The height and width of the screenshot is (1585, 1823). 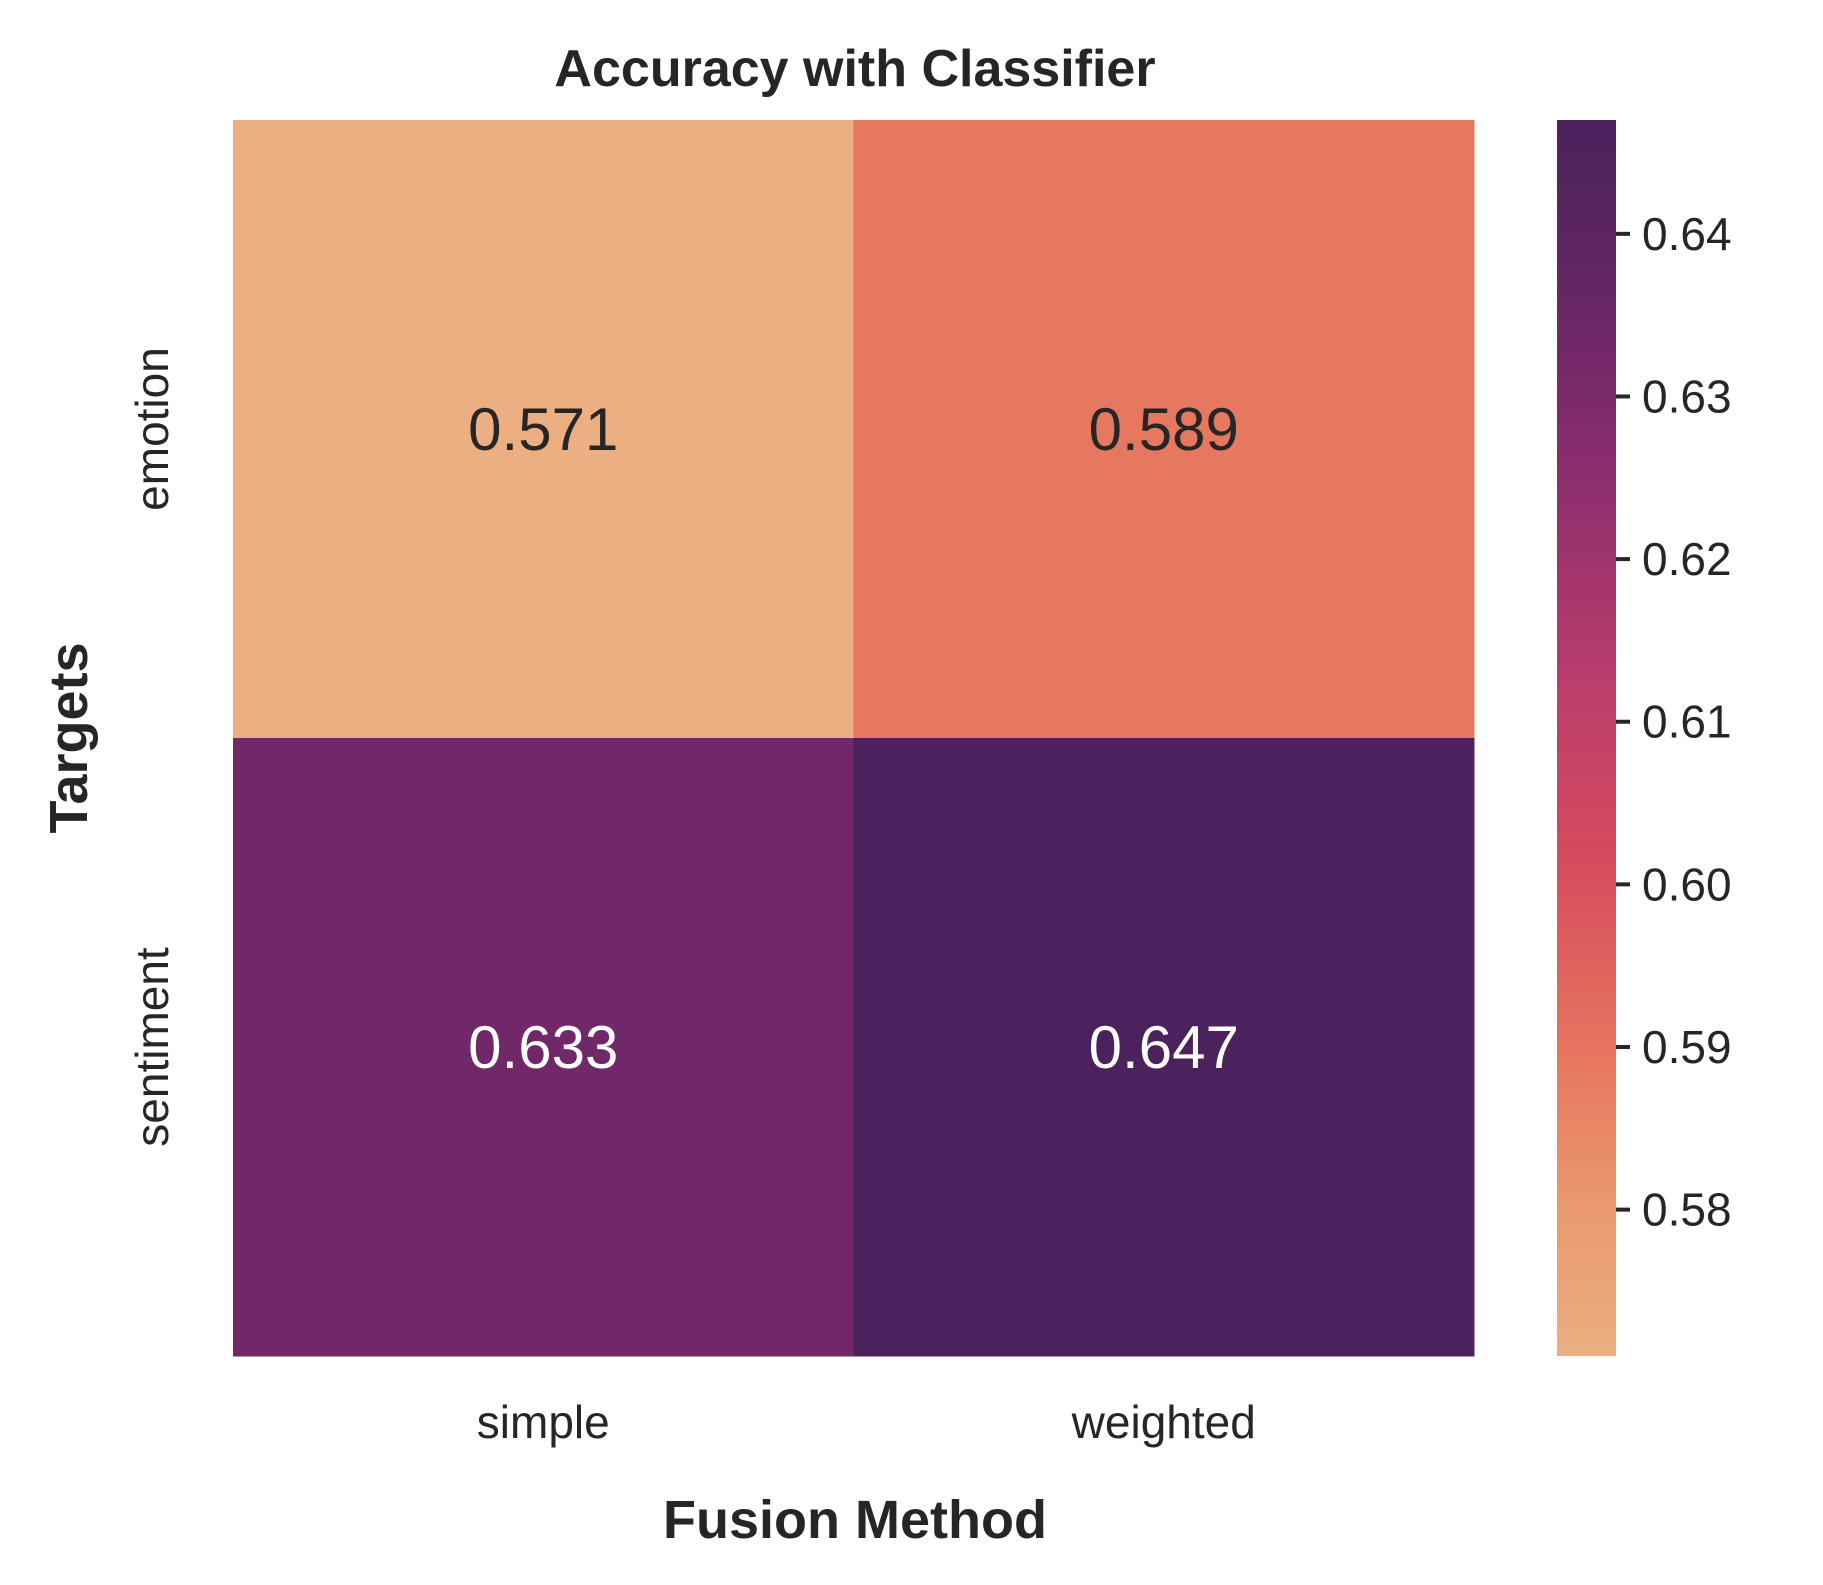 I want to click on y-tick-label: sentiment, so click(x=152, y=1047).